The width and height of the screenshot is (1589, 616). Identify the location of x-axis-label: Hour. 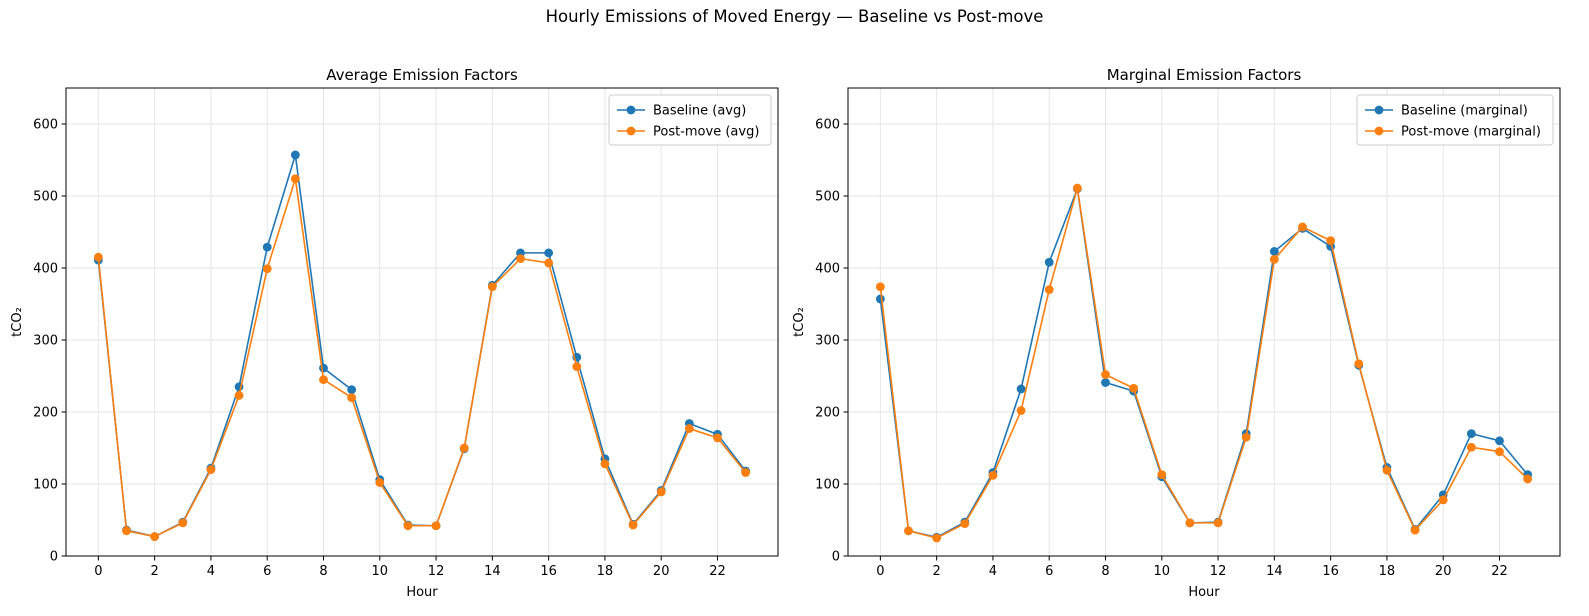
(1204, 592).